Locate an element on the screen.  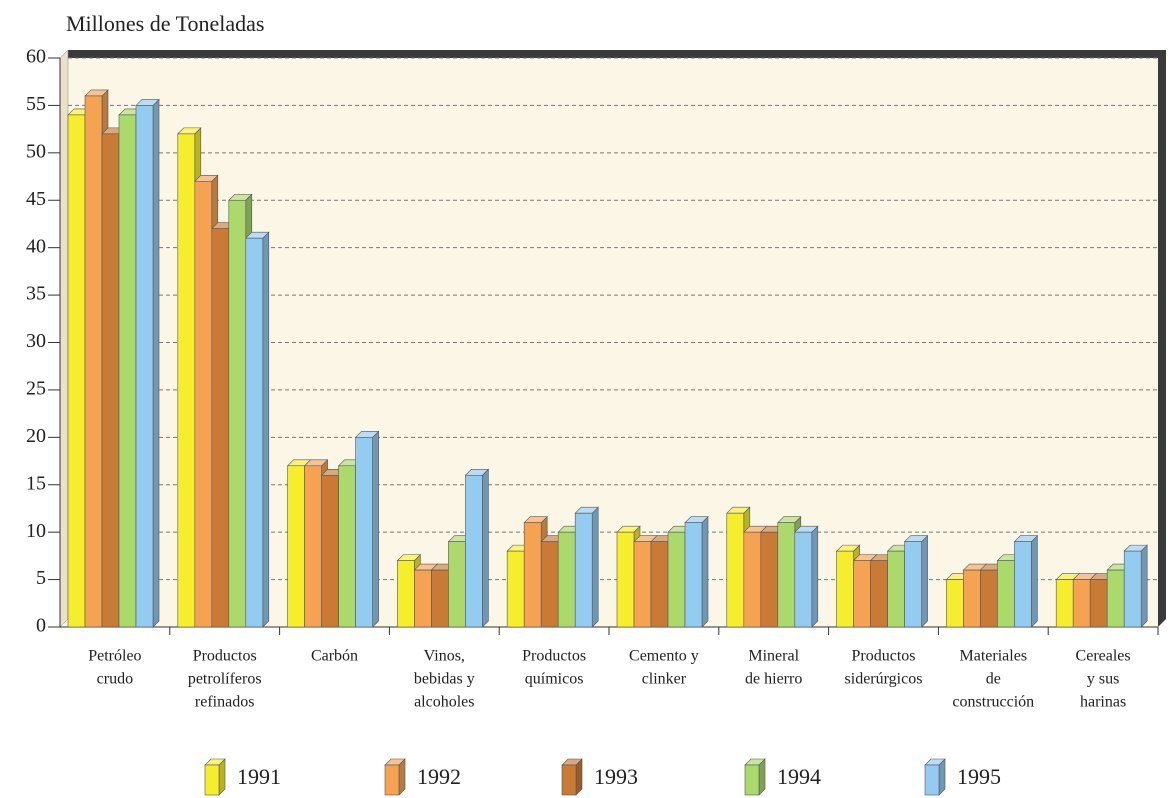
y-tick-label: 25 is located at coordinates (36, 389).